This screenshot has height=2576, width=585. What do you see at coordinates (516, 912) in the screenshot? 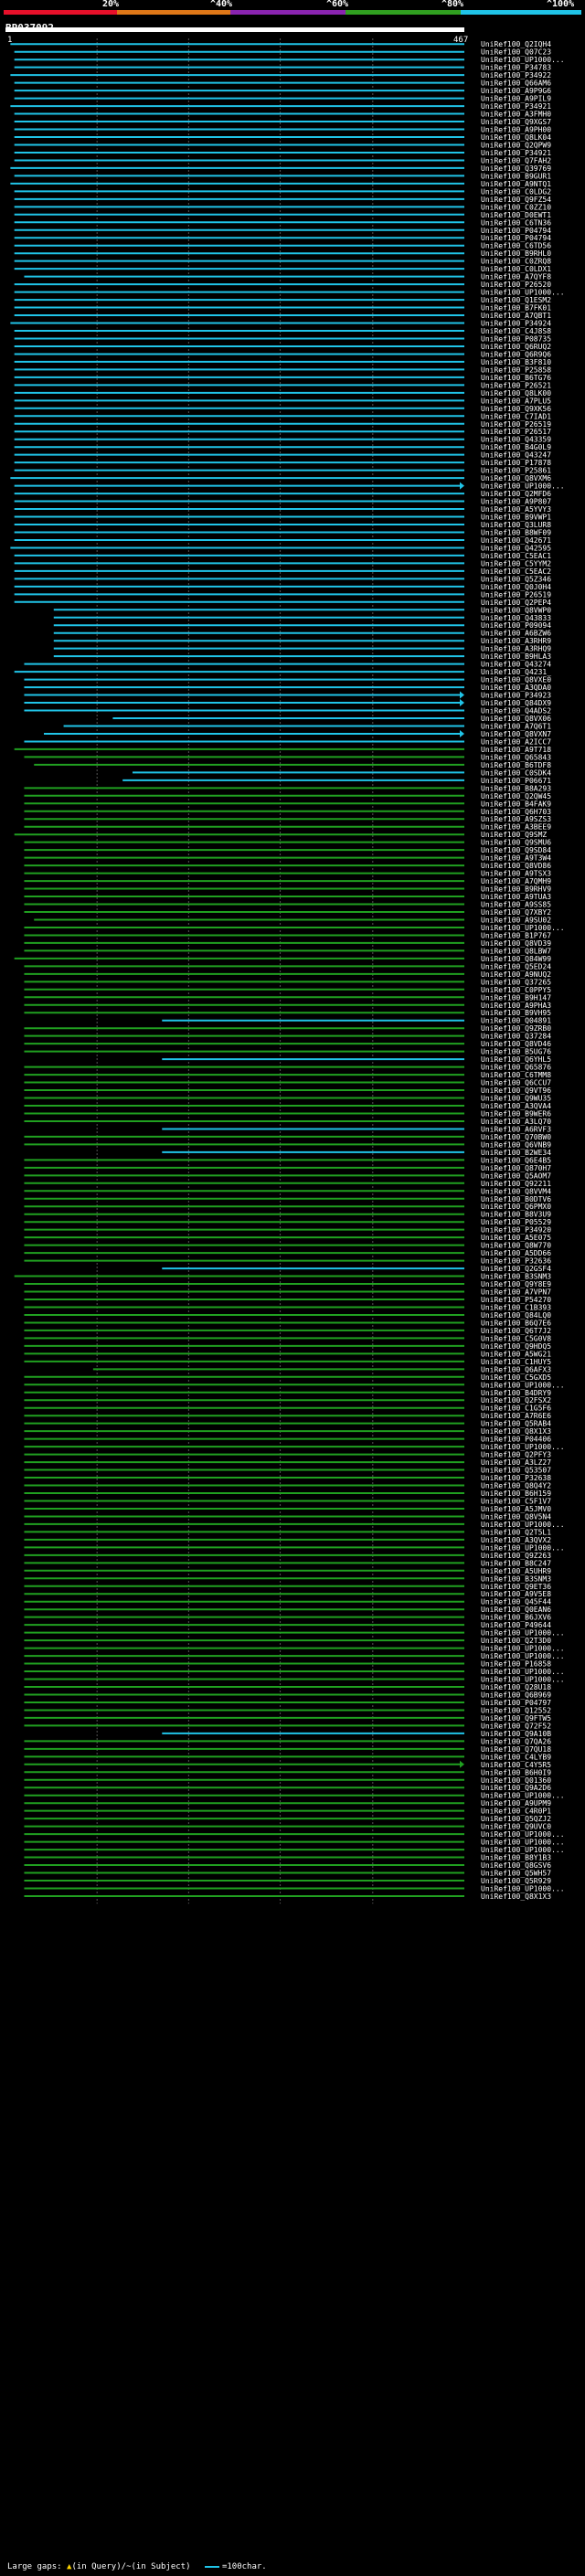
I see `hit-label: UniRef100_Q7XBY2` at bounding box center [516, 912].